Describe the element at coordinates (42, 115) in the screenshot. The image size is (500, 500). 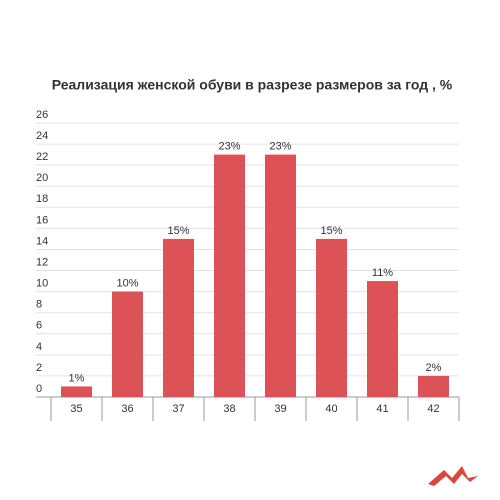
I see `y-tick-label: 26` at that location.